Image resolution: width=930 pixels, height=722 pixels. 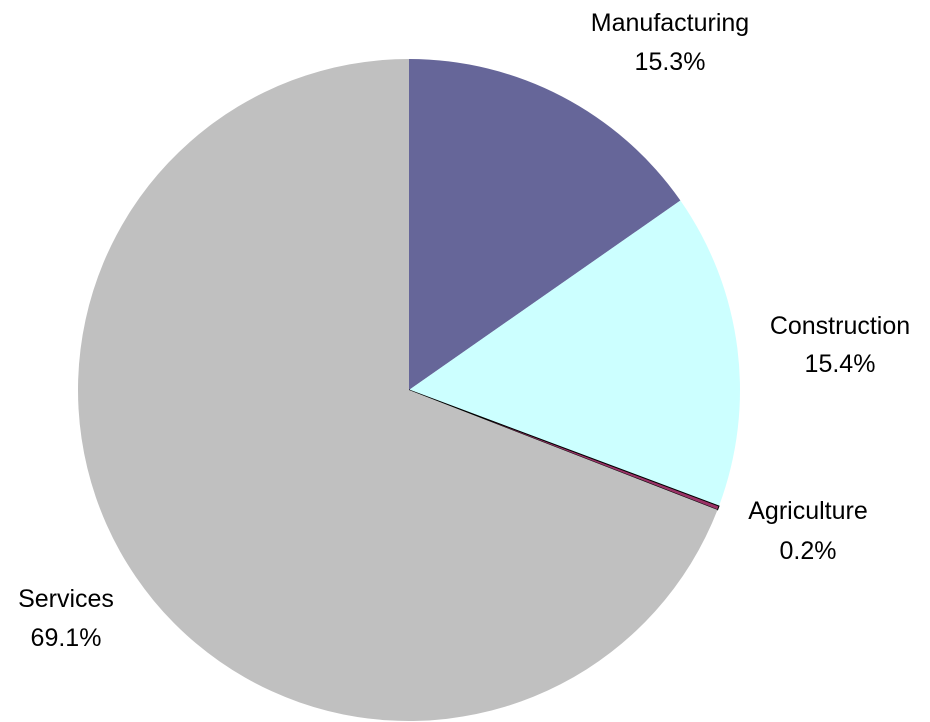 What do you see at coordinates (66, 638) in the screenshot?
I see `slice-pct-services: 69.1%` at bounding box center [66, 638].